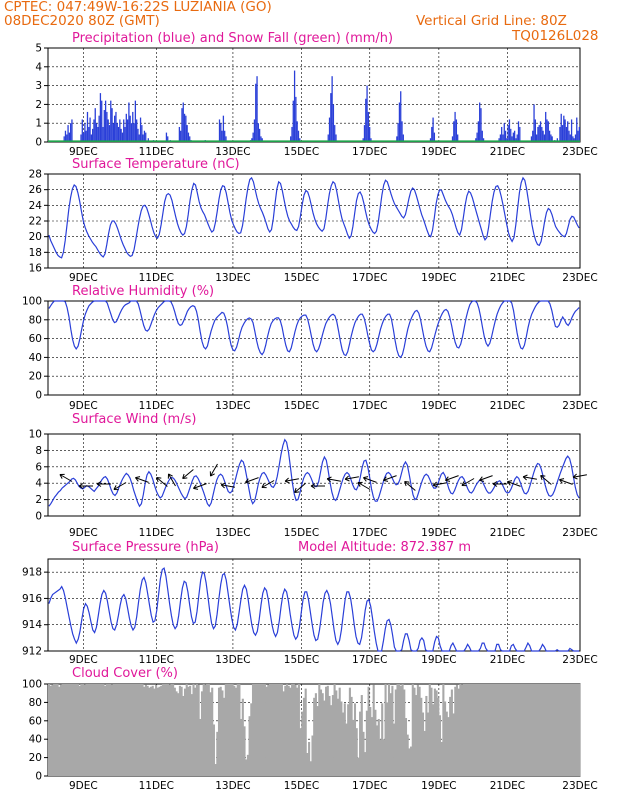 The image size is (618, 800). I want to click on precip-xlabel: 21DEC, so click(507, 152).